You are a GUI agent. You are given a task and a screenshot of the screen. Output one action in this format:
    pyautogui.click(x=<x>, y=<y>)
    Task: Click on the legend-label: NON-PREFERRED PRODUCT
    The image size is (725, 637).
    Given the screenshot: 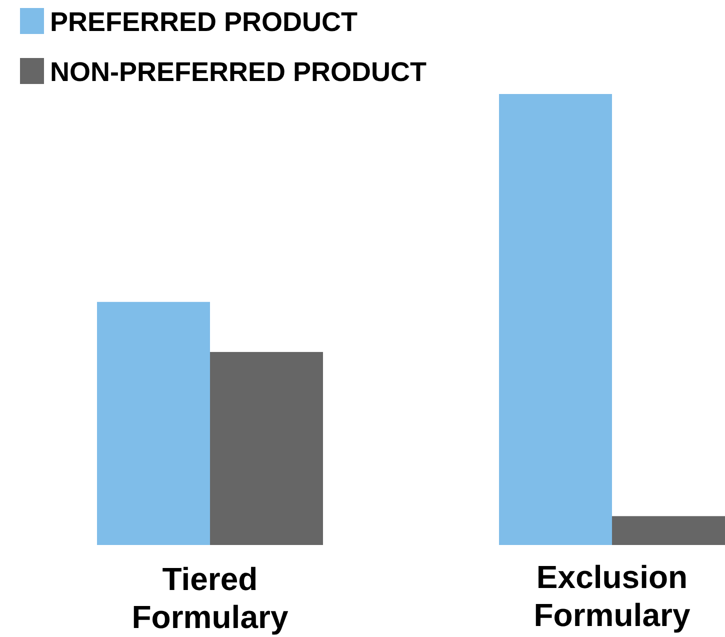 What is the action you would take?
    pyautogui.click(x=239, y=72)
    